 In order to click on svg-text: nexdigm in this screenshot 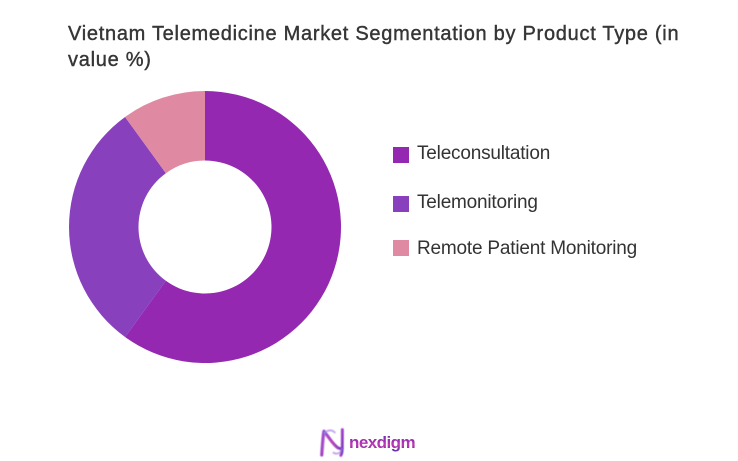, I will do `click(382, 442)`.